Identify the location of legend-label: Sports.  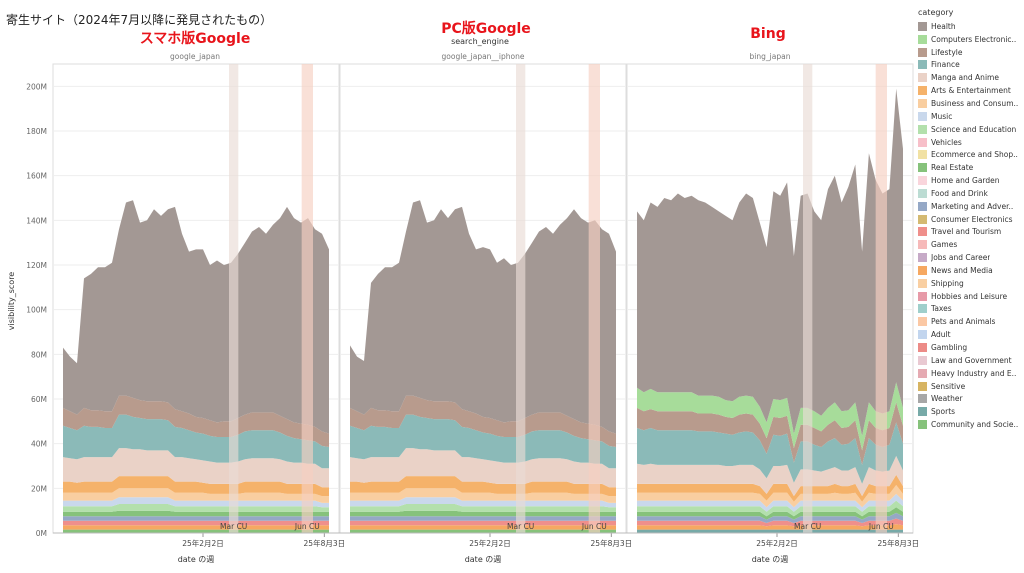
(943, 412).